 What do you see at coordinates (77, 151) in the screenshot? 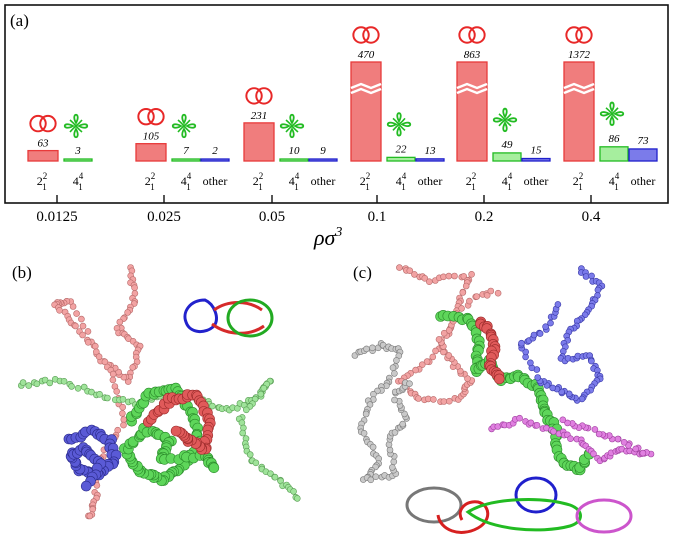
I see `value-label: 3` at bounding box center [77, 151].